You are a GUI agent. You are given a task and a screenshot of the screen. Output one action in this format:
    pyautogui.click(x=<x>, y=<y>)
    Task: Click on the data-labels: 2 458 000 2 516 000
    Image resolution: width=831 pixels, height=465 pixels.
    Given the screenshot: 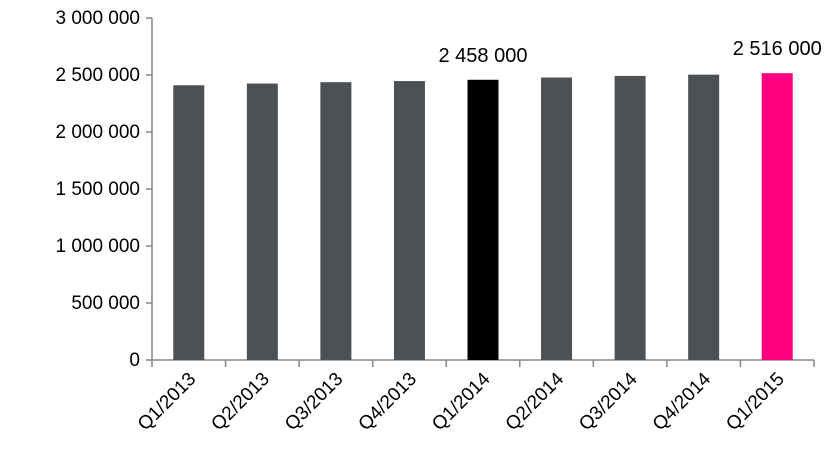 What is the action you would take?
    pyautogui.click(x=630, y=52)
    